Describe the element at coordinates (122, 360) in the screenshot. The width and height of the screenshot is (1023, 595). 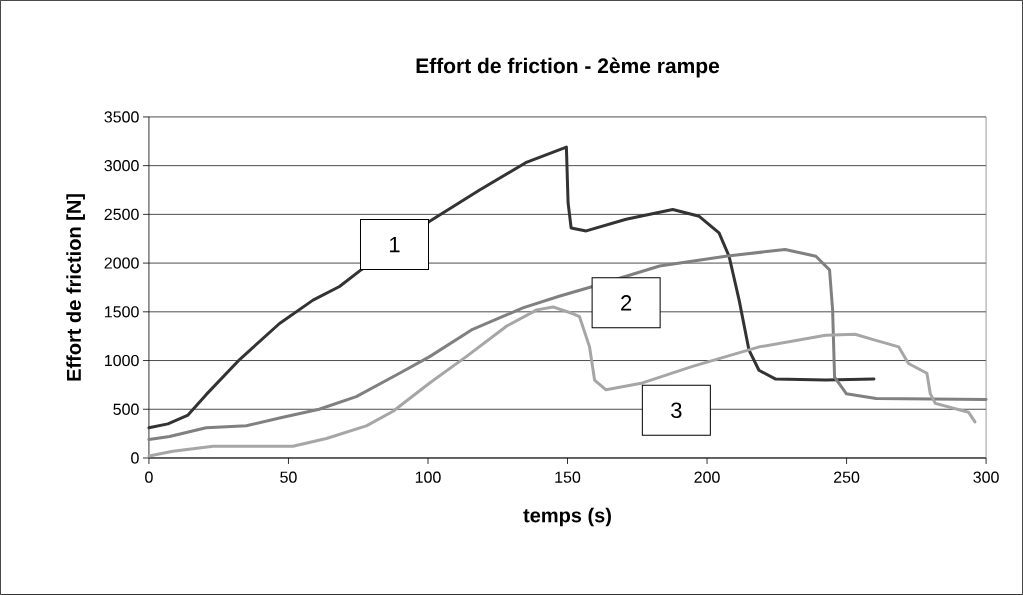
I see `y-tick-label: 1000` at that location.